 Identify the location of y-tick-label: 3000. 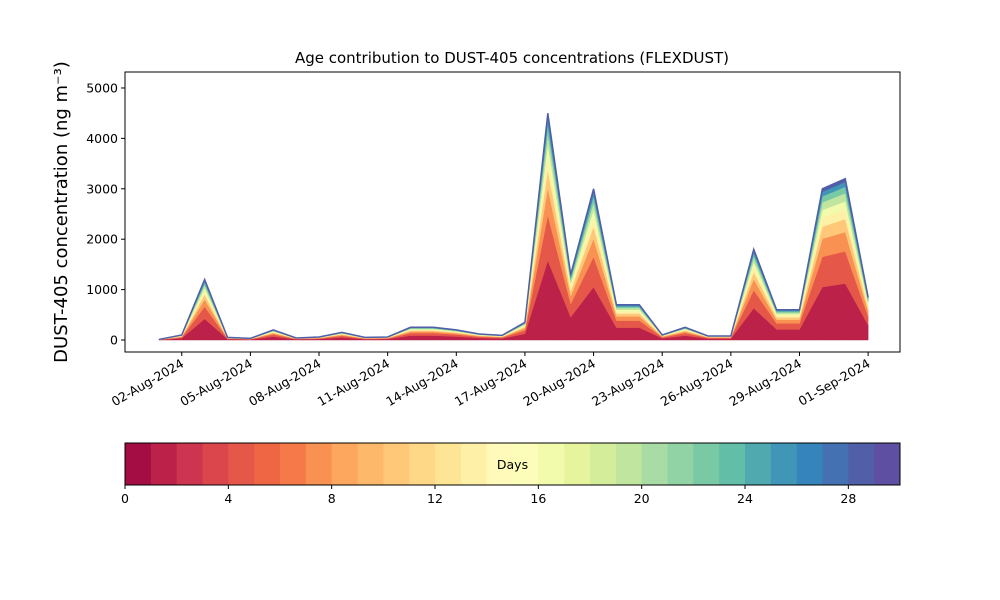
(102, 188).